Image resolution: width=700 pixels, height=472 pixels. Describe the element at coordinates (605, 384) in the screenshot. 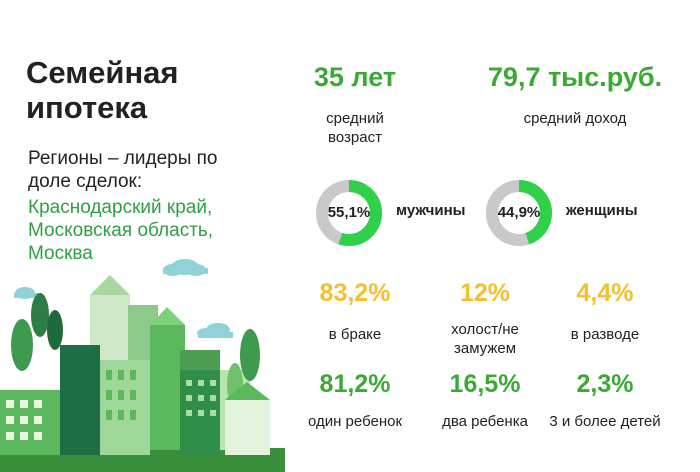

I see `three-plus-children-value: 2,3%` at that location.